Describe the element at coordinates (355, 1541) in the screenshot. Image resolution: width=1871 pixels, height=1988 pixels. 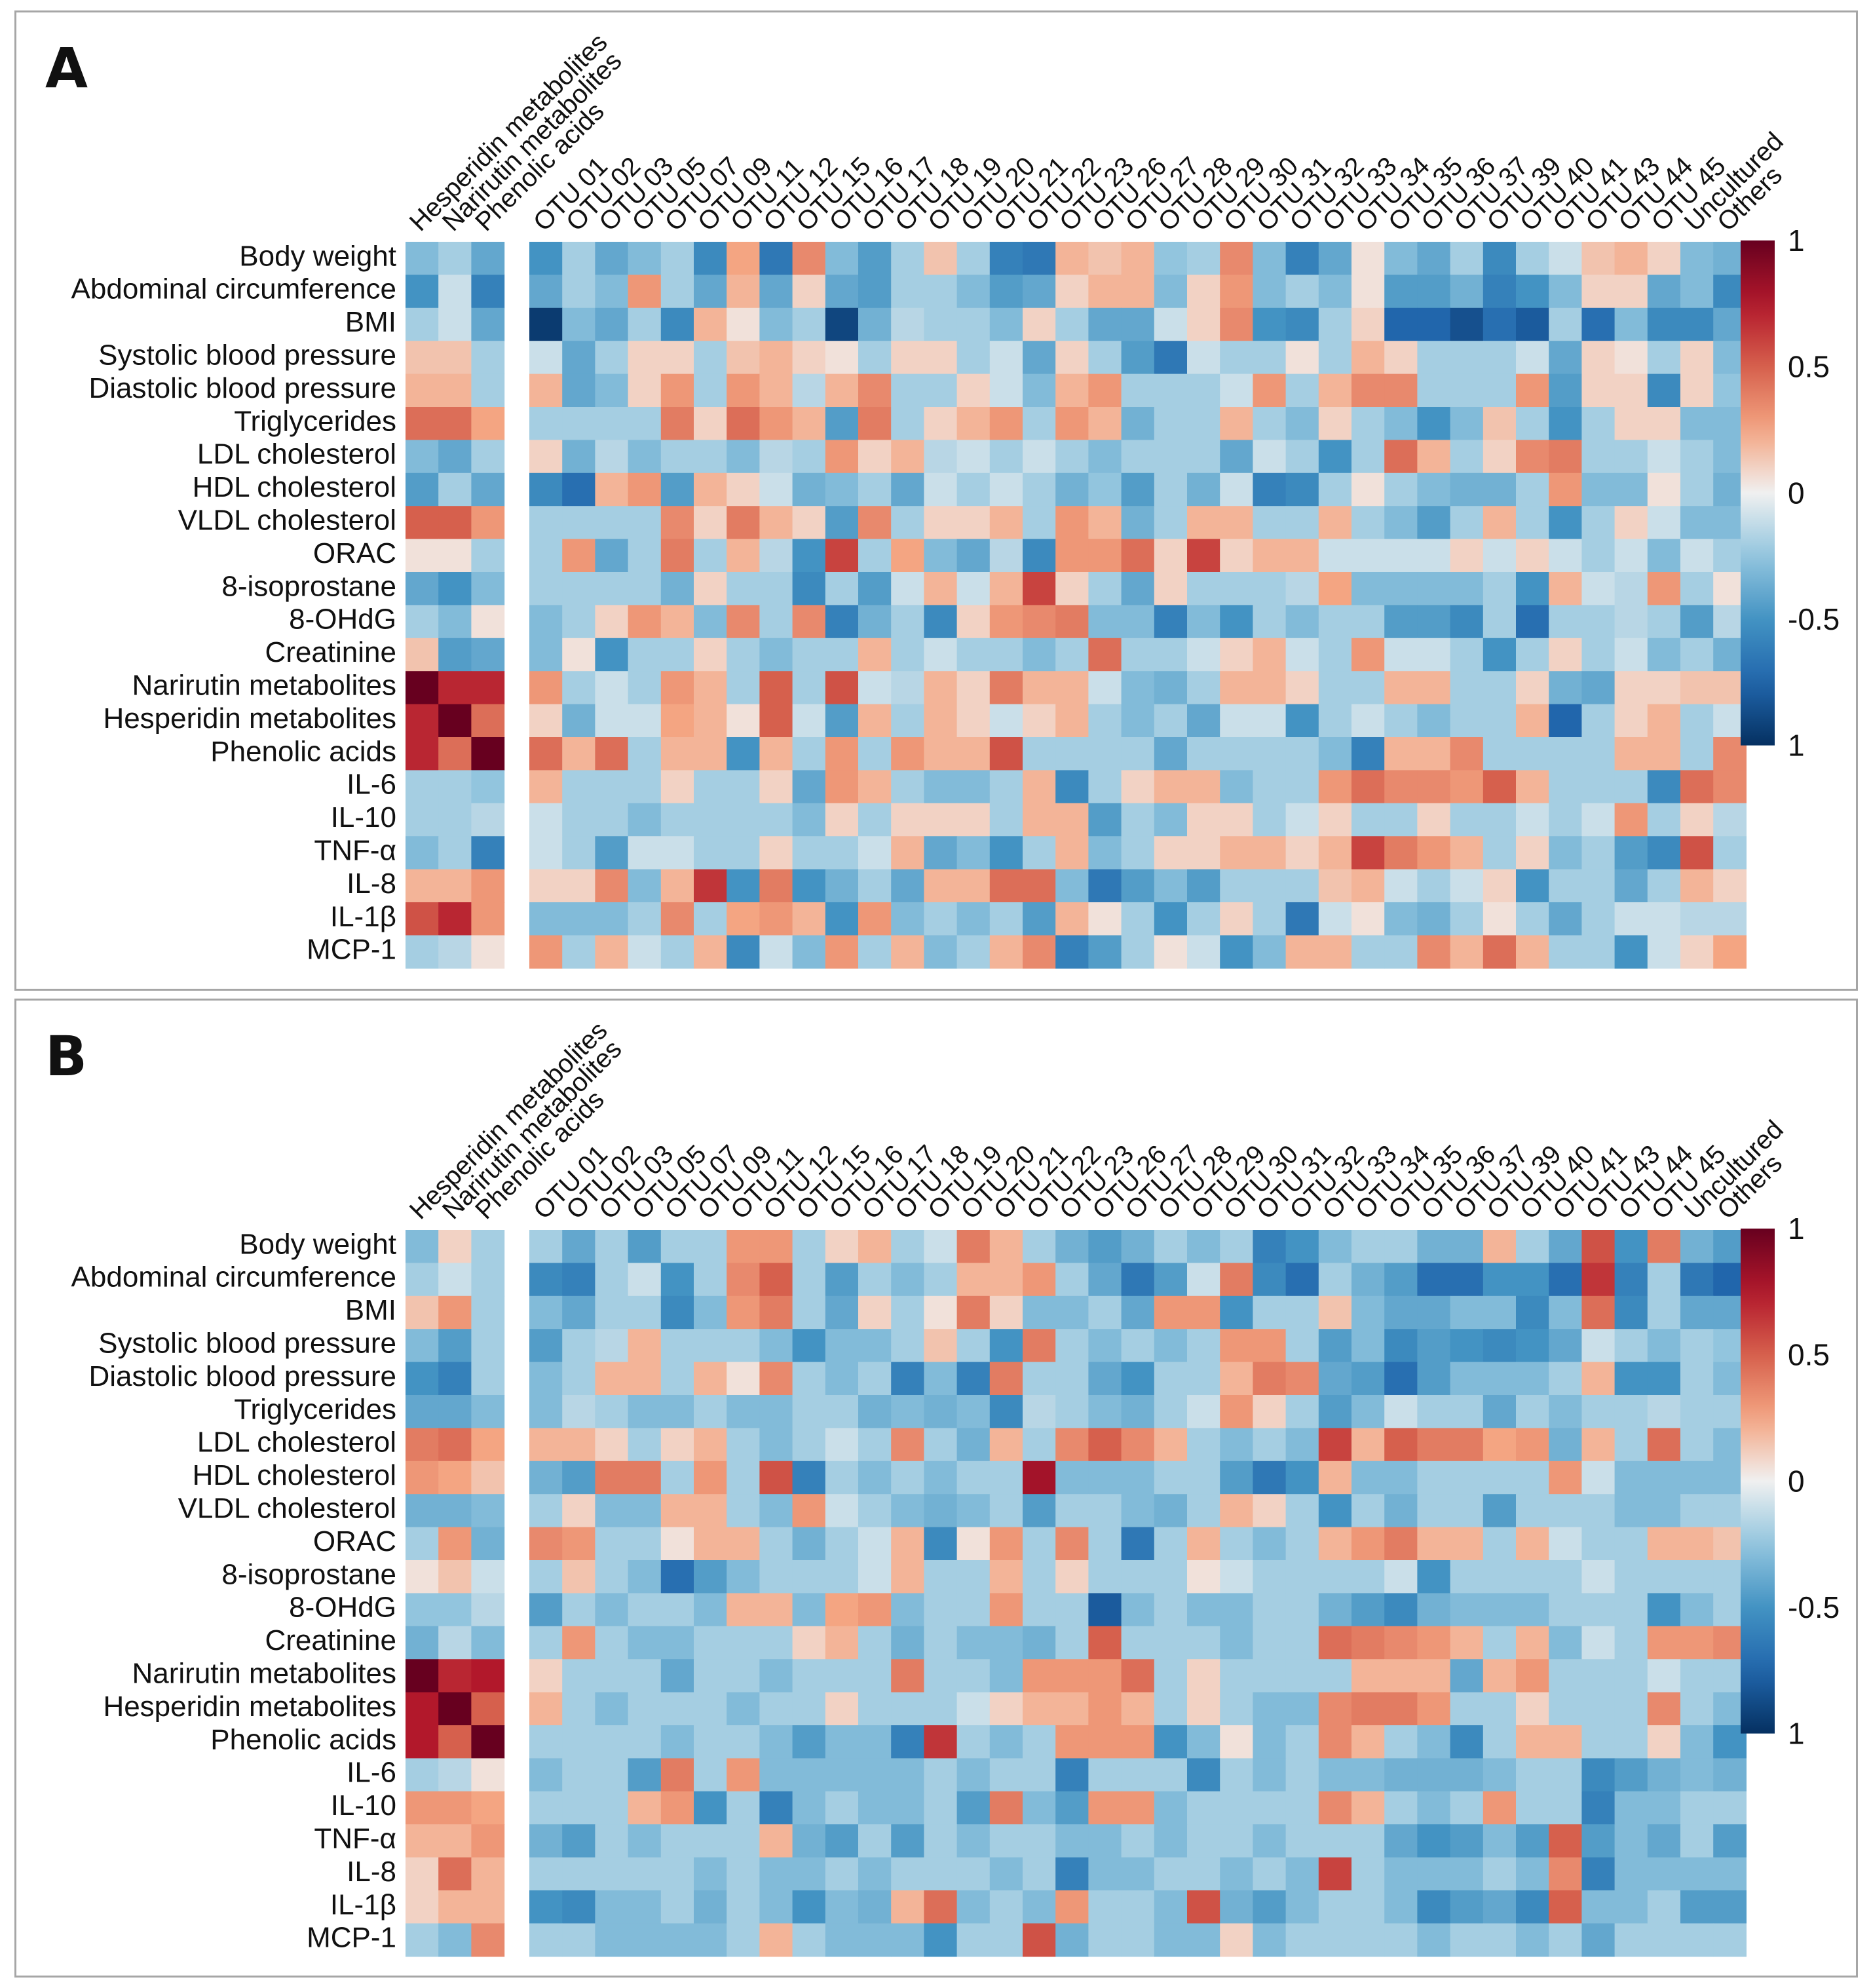
I see `row-label: ORAC` at that location.